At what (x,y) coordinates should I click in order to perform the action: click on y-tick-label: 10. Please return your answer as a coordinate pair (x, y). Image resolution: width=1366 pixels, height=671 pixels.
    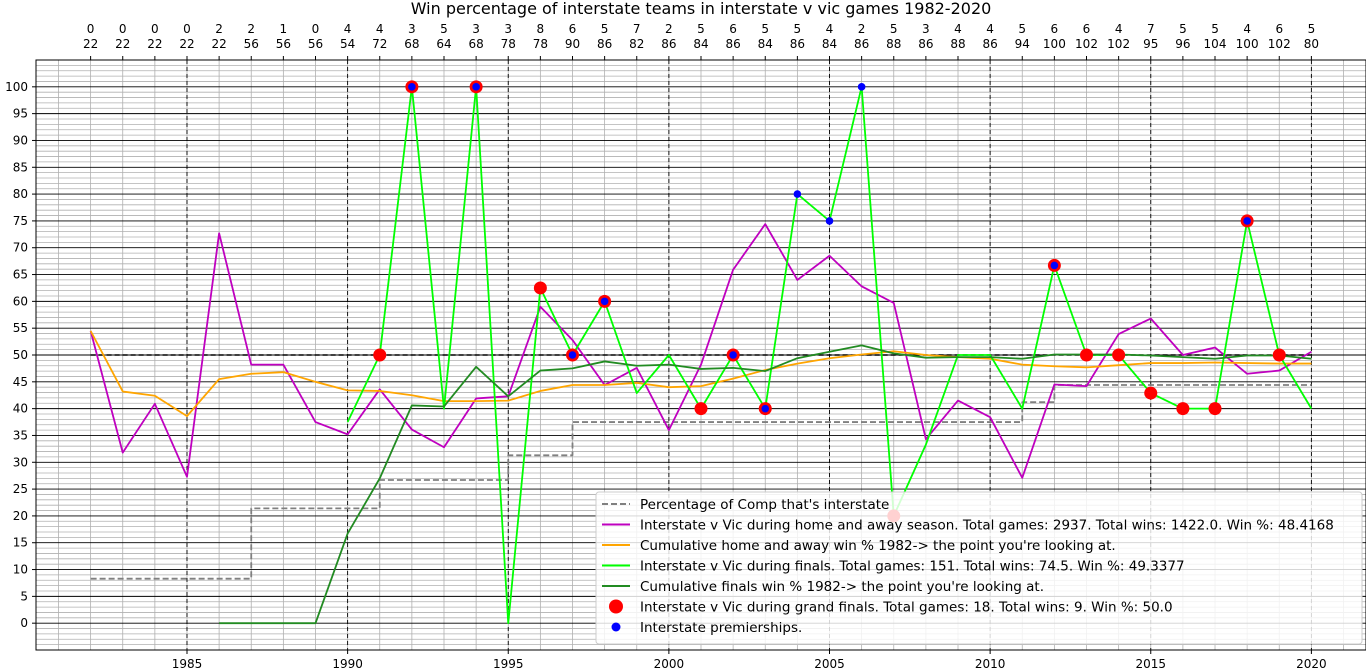
    Looking at the image, I should click on (20, 570).